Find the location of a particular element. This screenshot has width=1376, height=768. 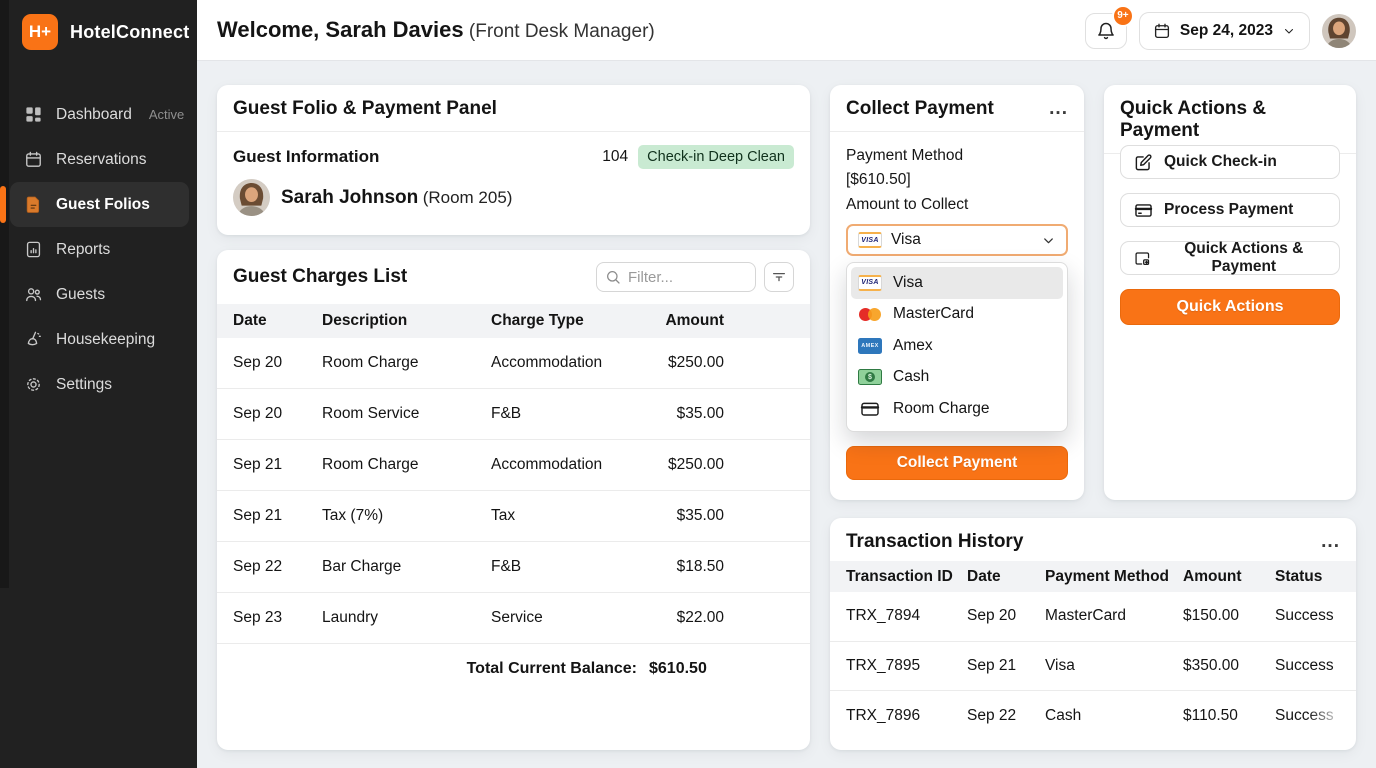

option-label: Amex is located at coordinates (913, 345).